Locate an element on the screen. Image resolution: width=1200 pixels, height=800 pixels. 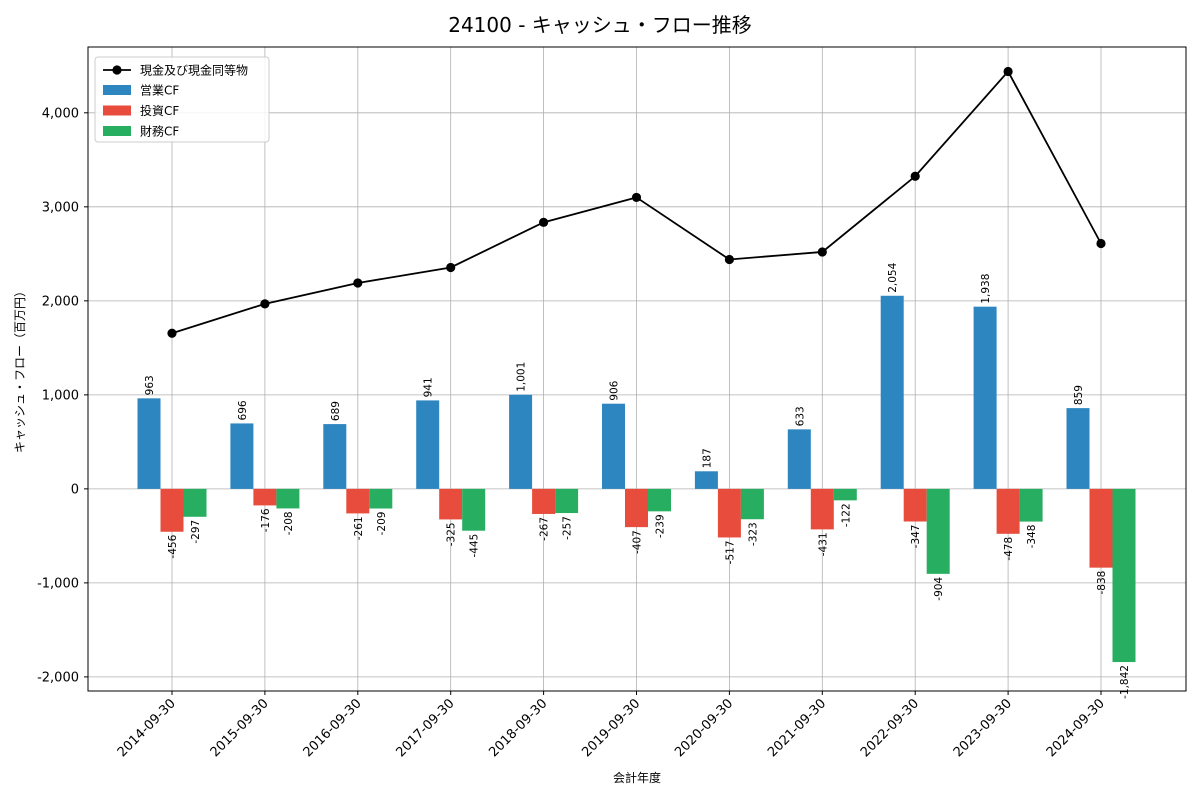
bar-value-label: -348 is located at coordinates (1032, 537).